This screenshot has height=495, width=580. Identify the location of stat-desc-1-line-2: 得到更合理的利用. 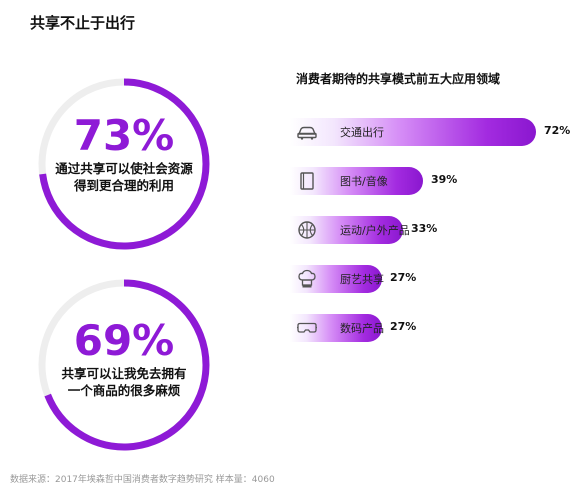
(123, 185).